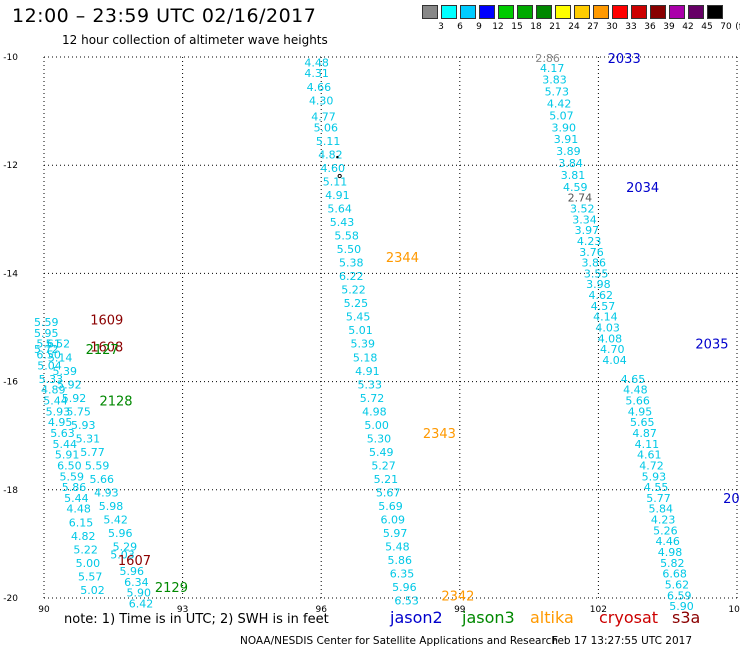 Image resolution: width=740 pixels, height=650 pixels. Describe the element at coordinates (629, 617) in the screenshot. I see `legend-cryosat: cryosat` at that location.